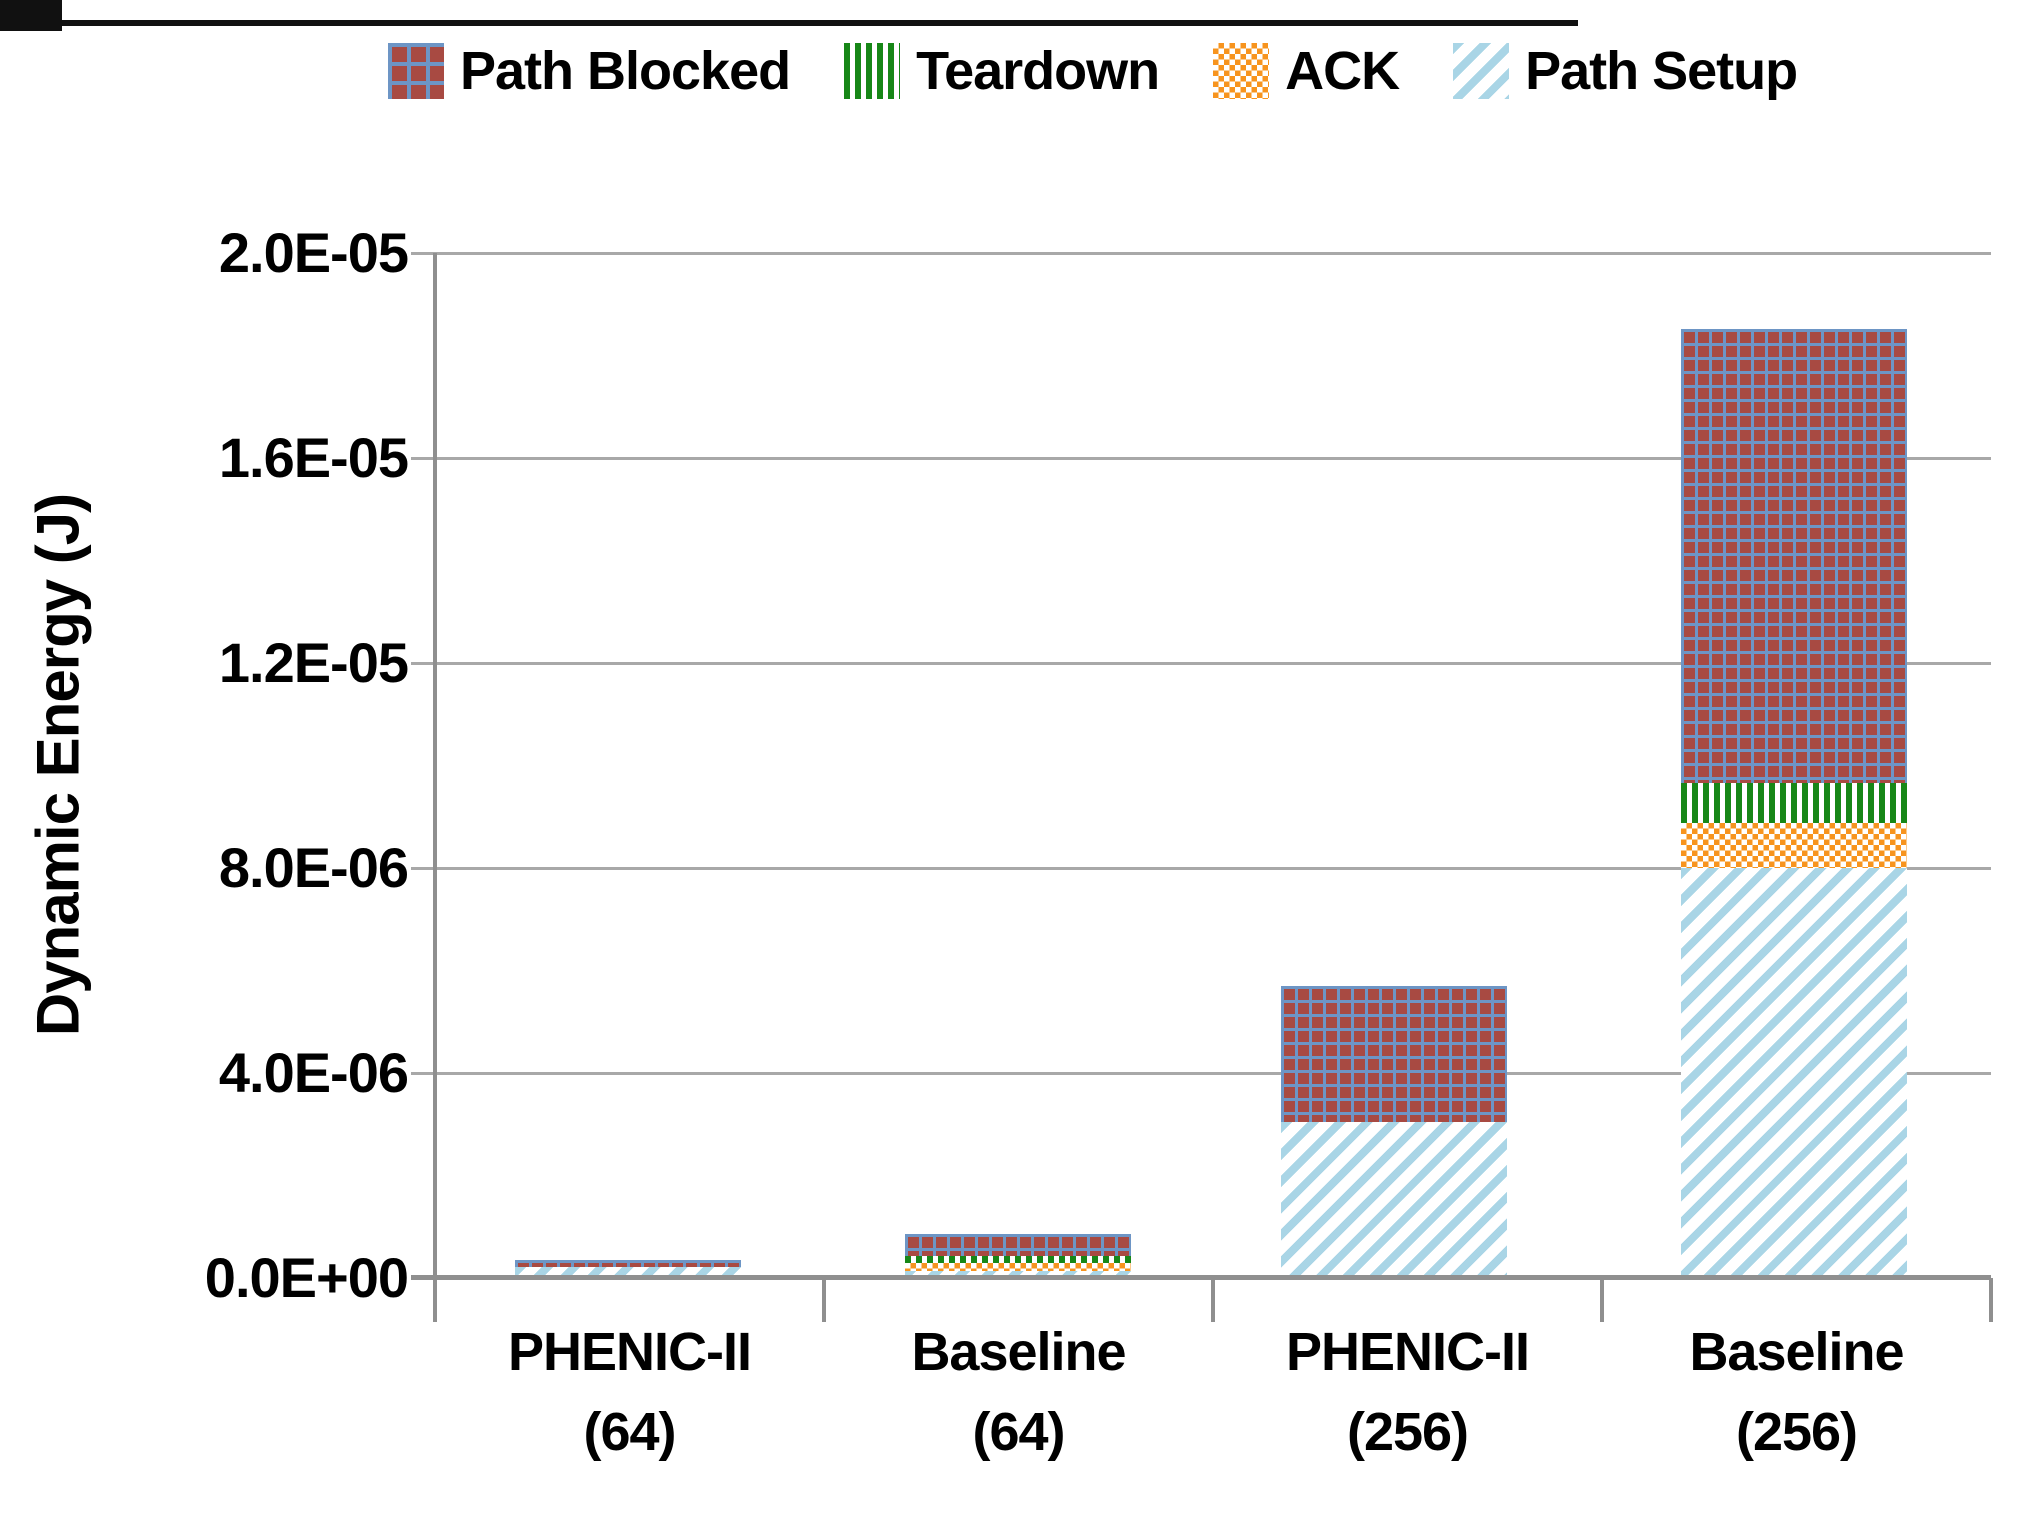 The width and height of the screenshot is (2019, 1517). Describe the element at coordinates (789, 23) in the screenshot. I see `top-rule-line` at that location.